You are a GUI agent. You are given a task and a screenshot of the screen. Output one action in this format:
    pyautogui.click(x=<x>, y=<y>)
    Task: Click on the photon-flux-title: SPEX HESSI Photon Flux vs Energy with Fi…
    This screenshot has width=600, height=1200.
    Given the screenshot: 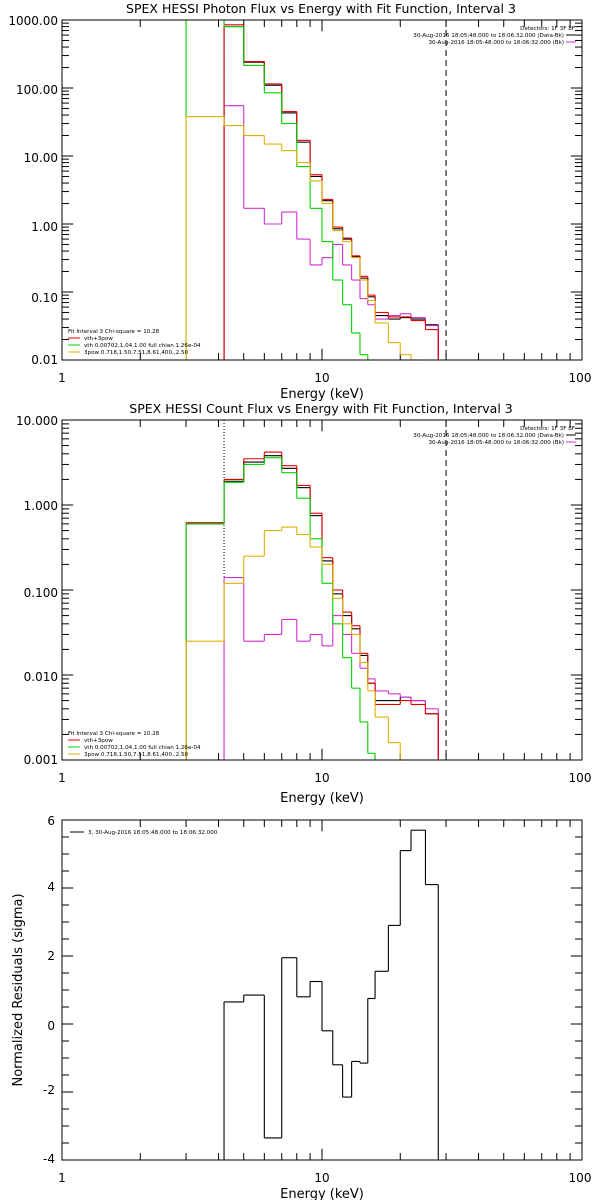 What is the action you would take?
    pyautogui.click(x=321, y=8)
    